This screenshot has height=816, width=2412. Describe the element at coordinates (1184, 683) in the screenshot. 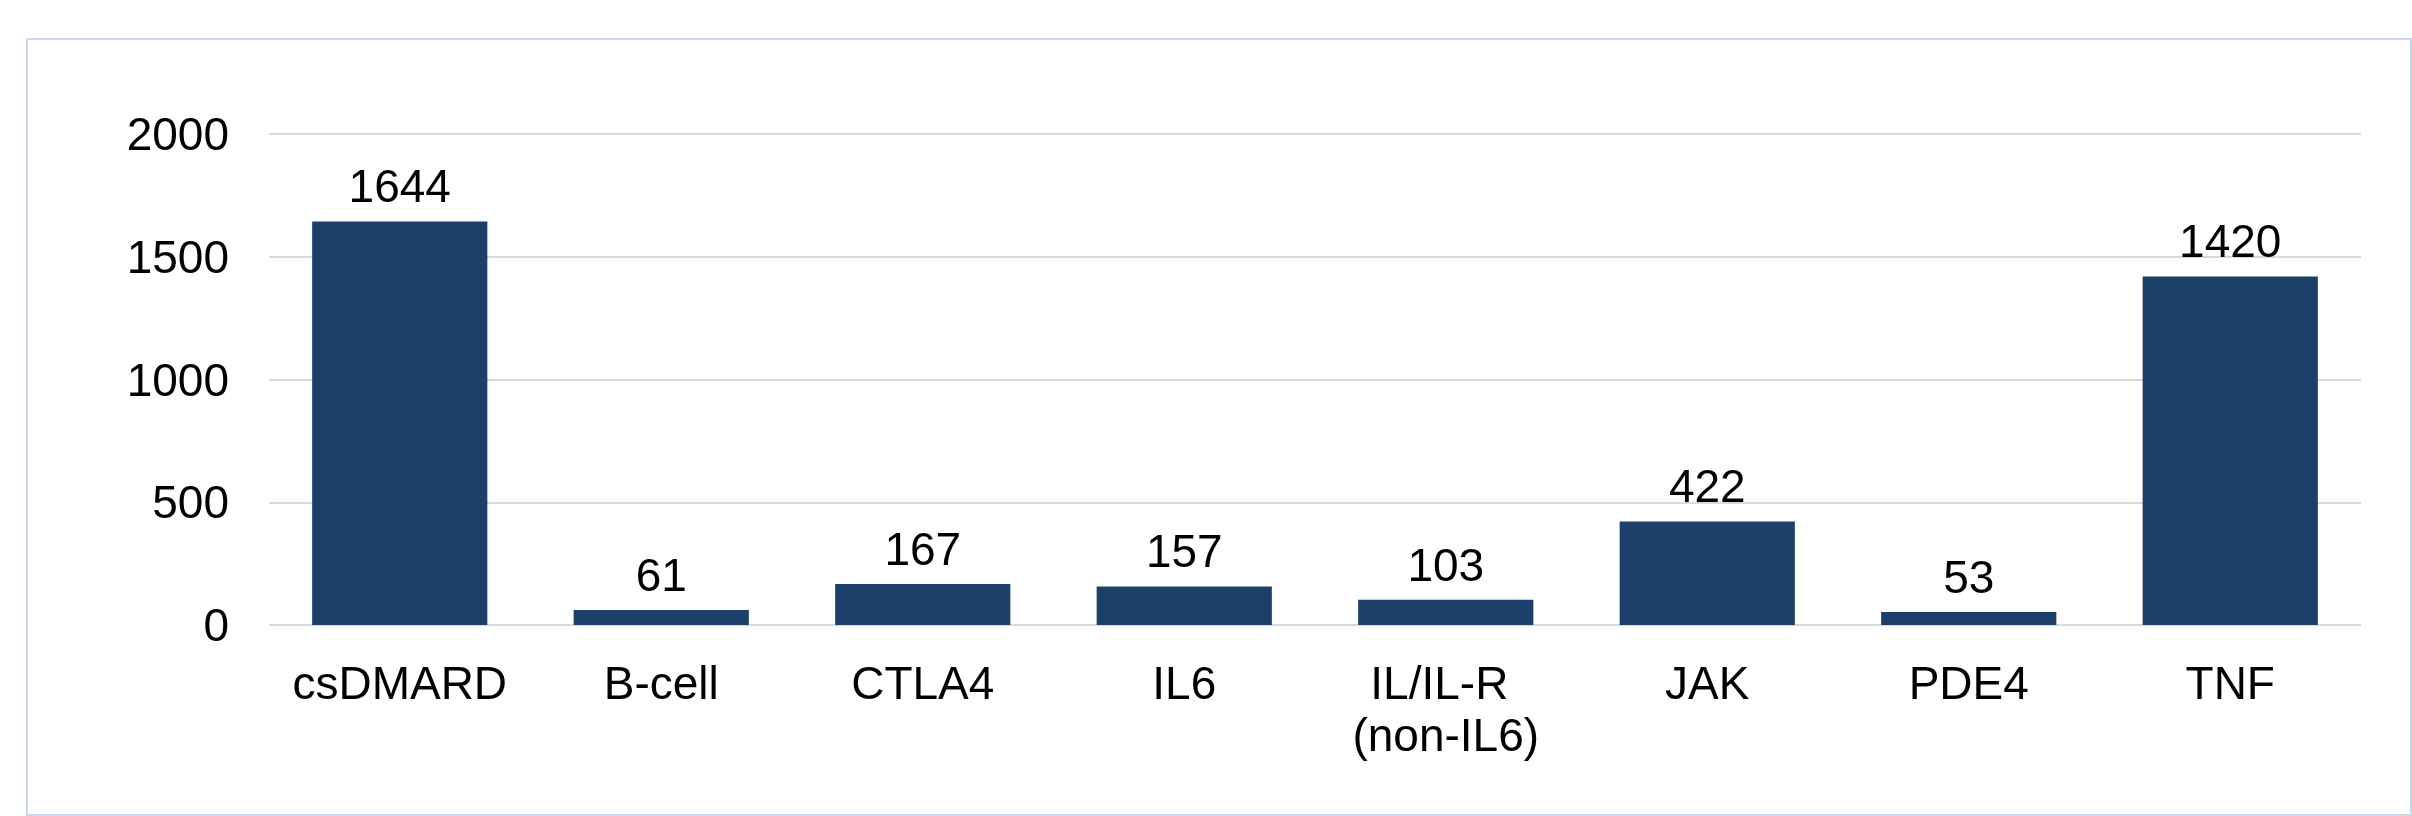

I see `x-tick-label: IL6` at that location.